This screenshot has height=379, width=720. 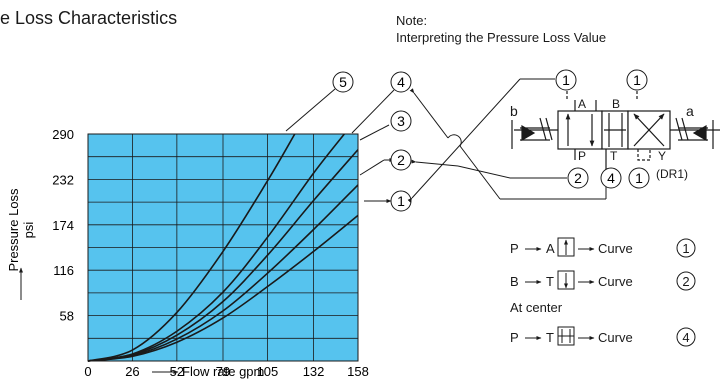 I want to click on callout-2: 2, so click(x=401, y=160).